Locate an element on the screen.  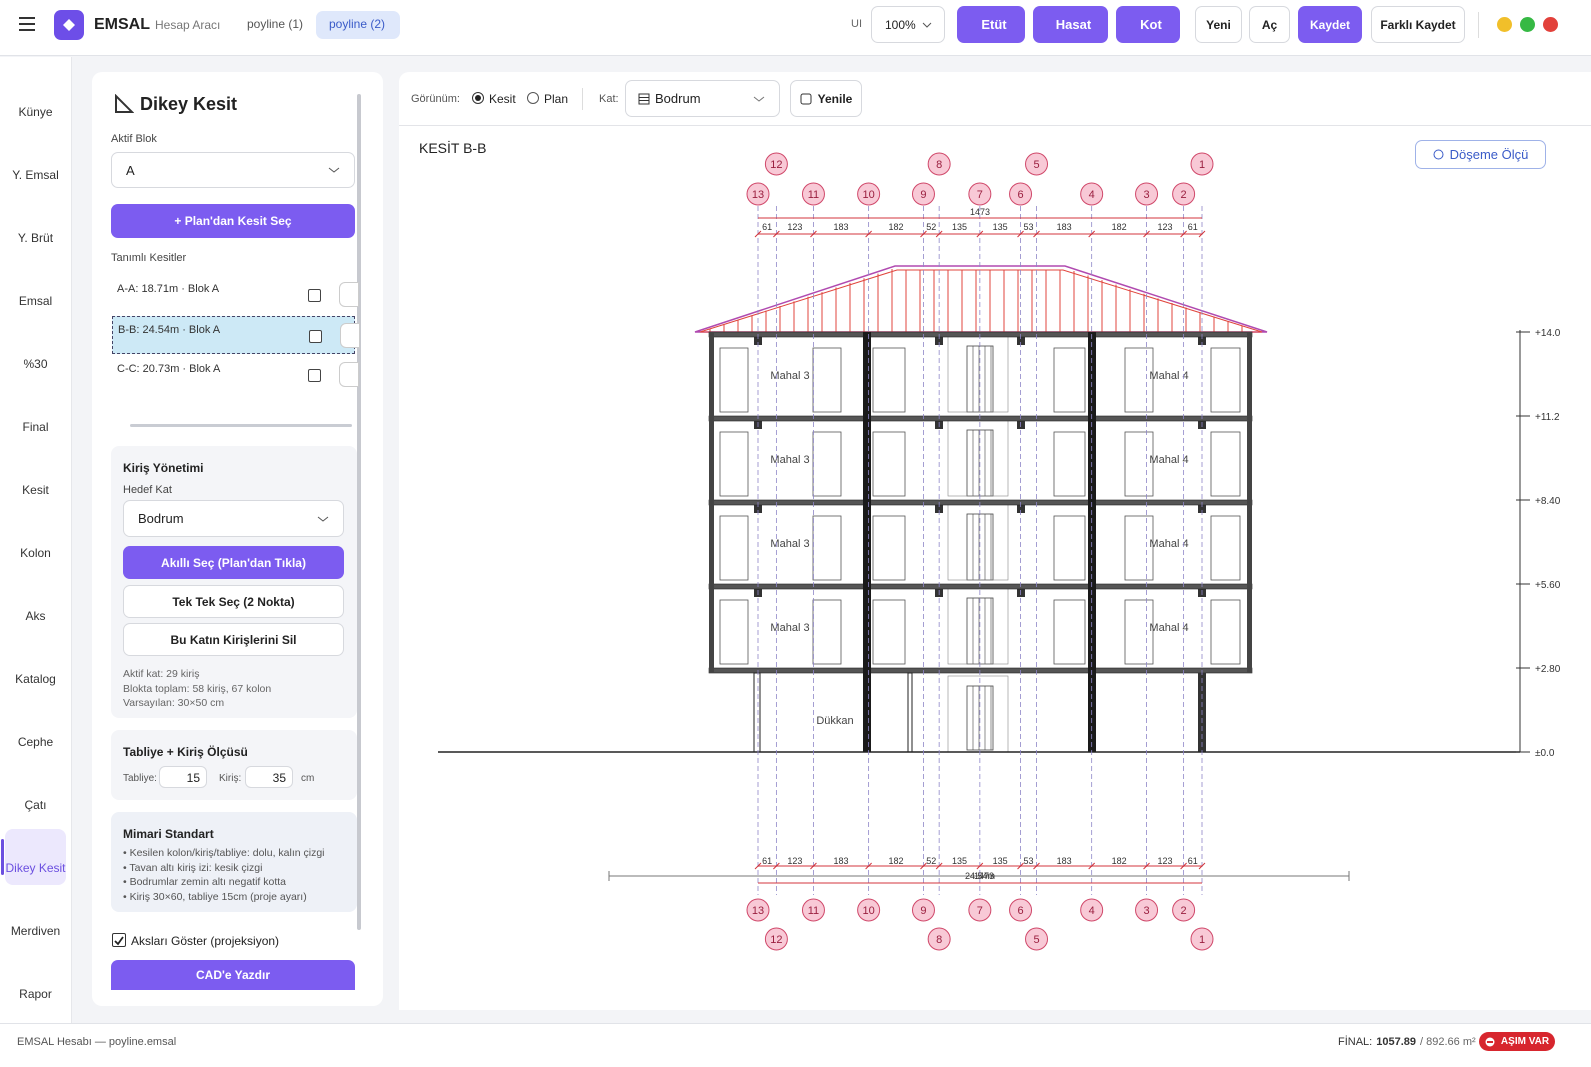
section-row-selected: B-B: 24.54m · Blok A is located at coordinates (236, 335).